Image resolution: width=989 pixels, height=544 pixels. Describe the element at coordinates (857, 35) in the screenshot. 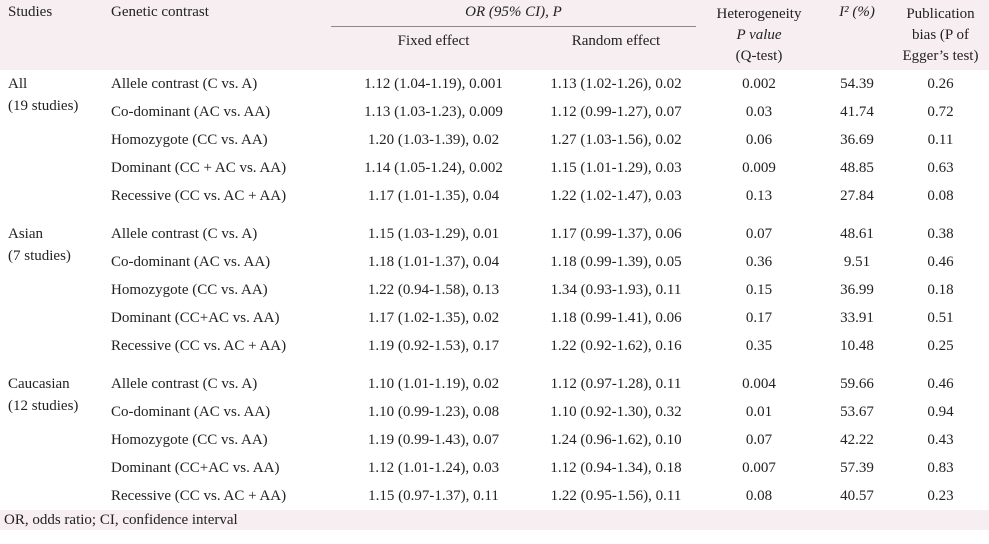

I see `header-i2: I² (%)` at that location.